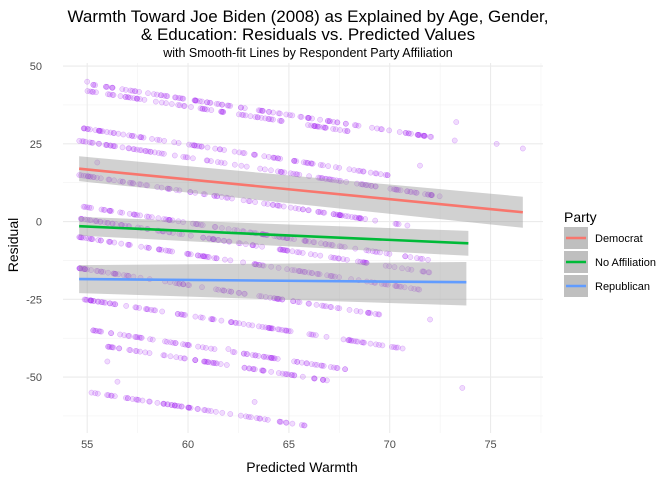 The image size is (672, 480). I want to click on smooth-line, so click(301, 190).